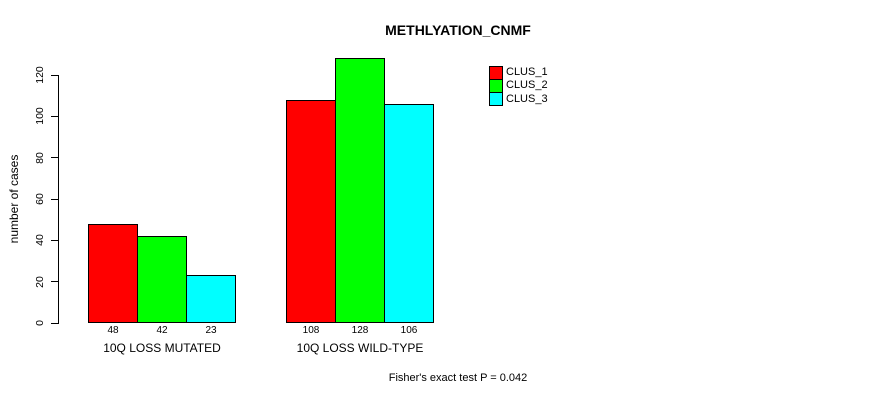 The width and height of the screenshot is (890, 400). Describe the element at coordinates (409, 330) in the screenshot. I see `bar-value-label: 106` at that location.